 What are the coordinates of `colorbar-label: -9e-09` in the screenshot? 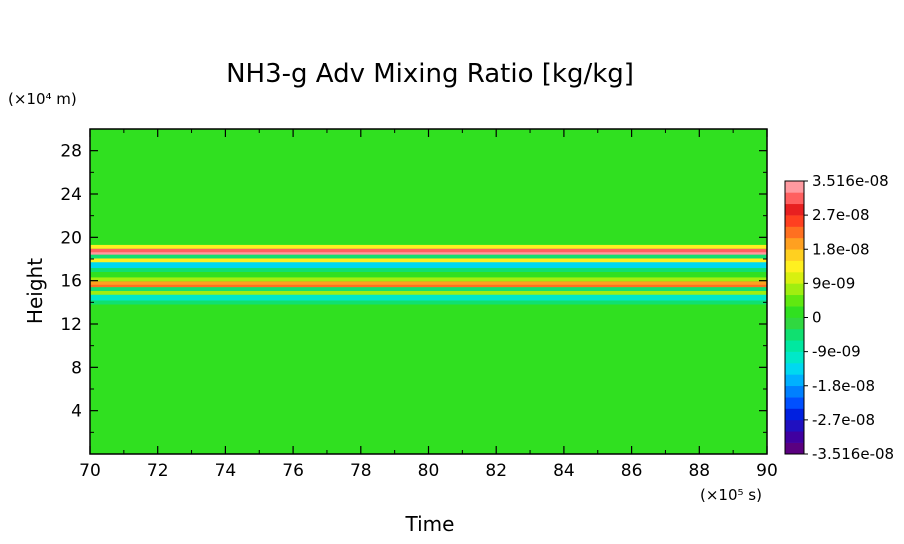 It's located at (836, 352).